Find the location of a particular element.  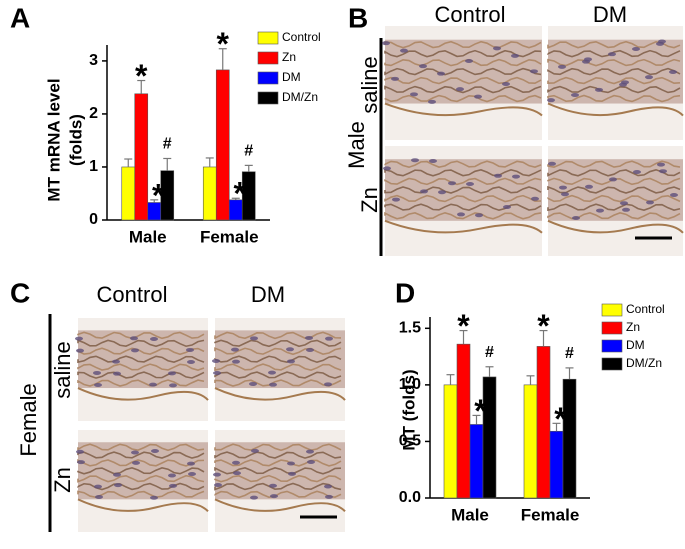

x-tick-label: Male is located at coordinates (148, 236).